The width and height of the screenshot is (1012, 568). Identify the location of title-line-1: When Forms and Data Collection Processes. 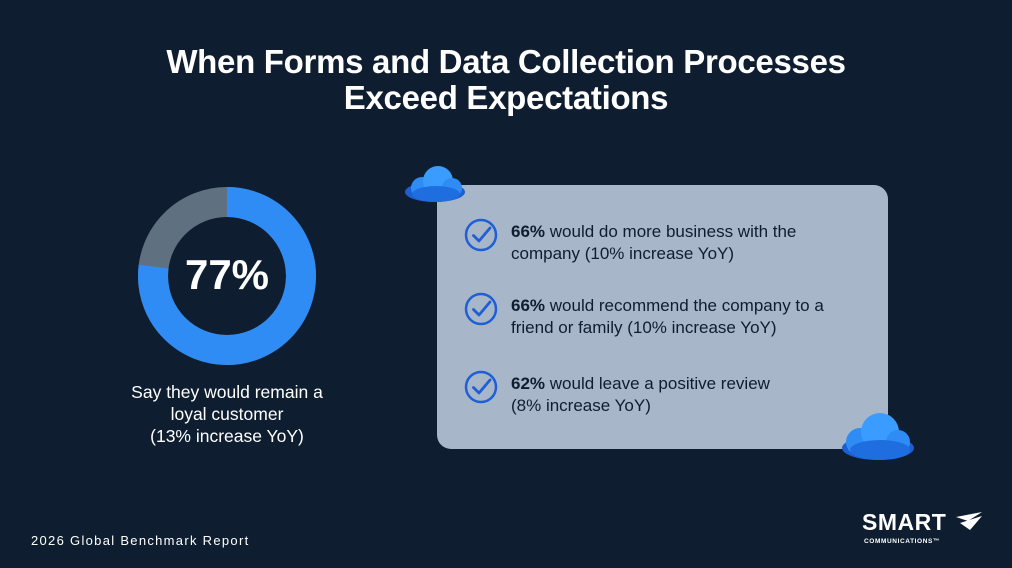
(506, 61).